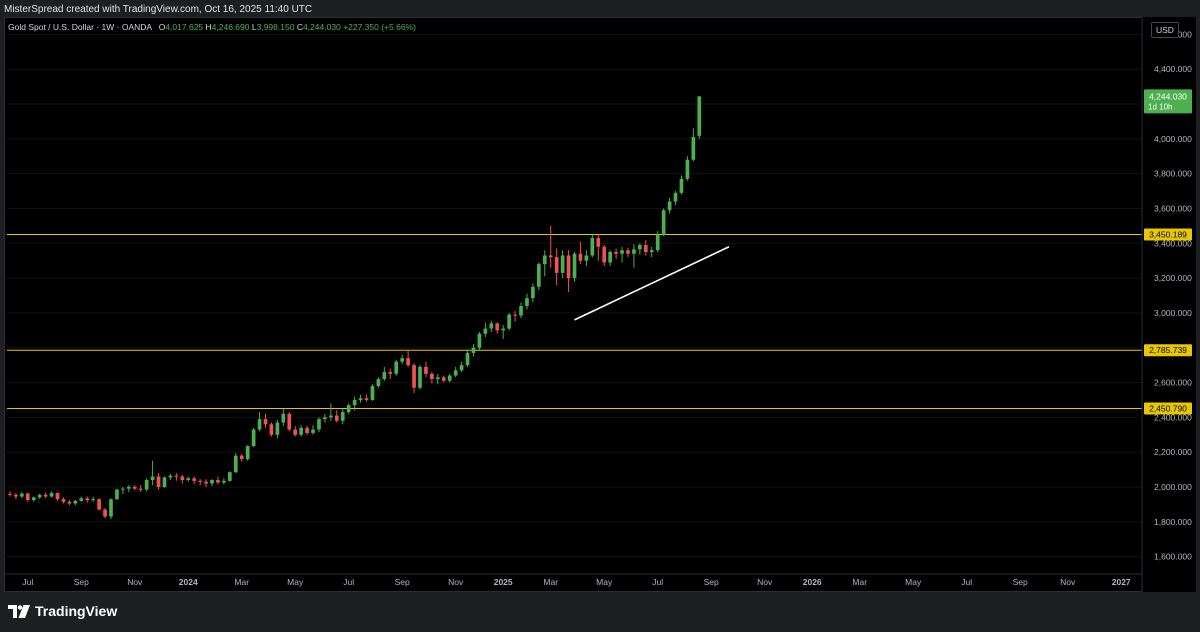  I want to click on y-tick-label: 4,400.000, so click(1173, 69).